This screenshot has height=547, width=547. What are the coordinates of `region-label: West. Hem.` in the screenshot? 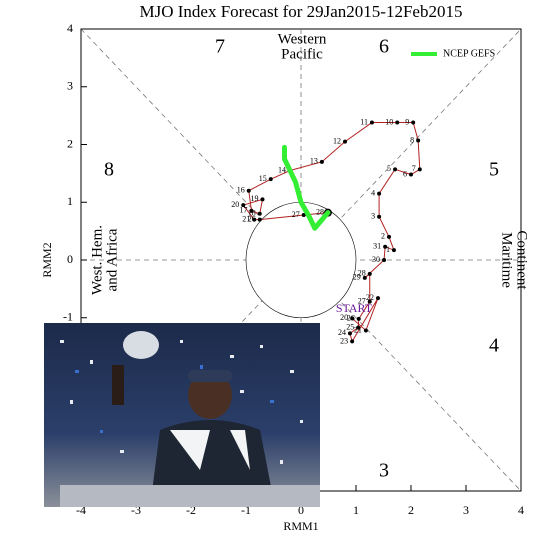 It's located at (97, 260).